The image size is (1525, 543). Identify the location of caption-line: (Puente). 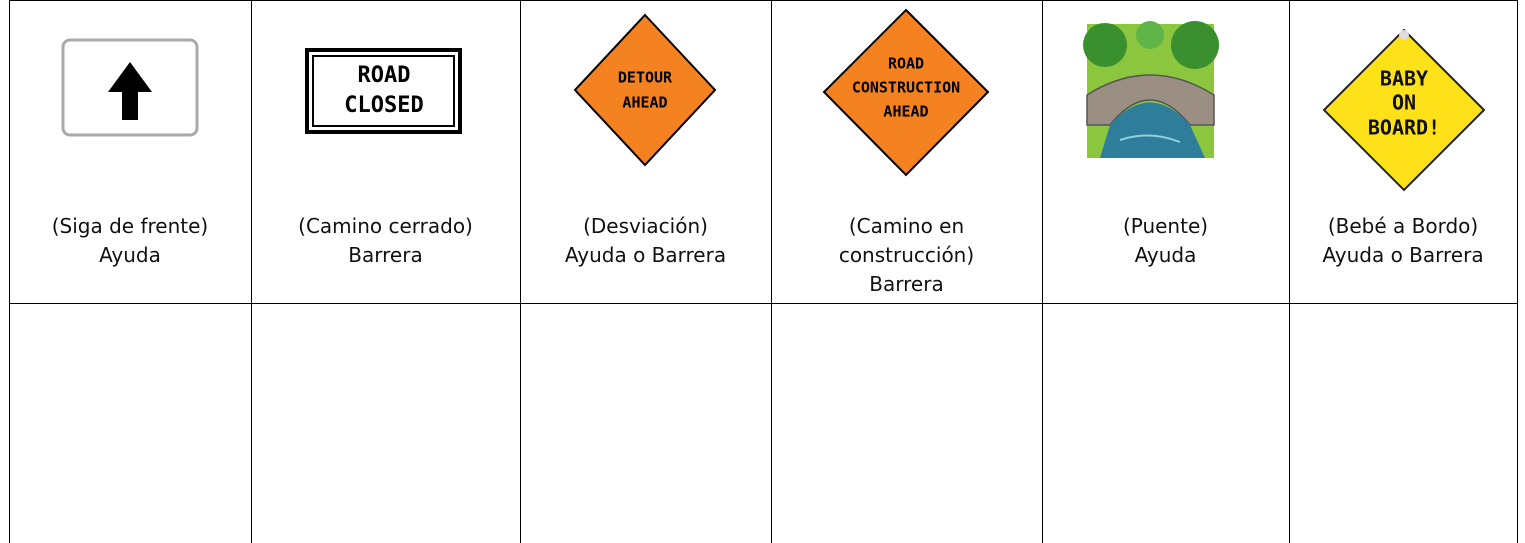
(1165, 226).